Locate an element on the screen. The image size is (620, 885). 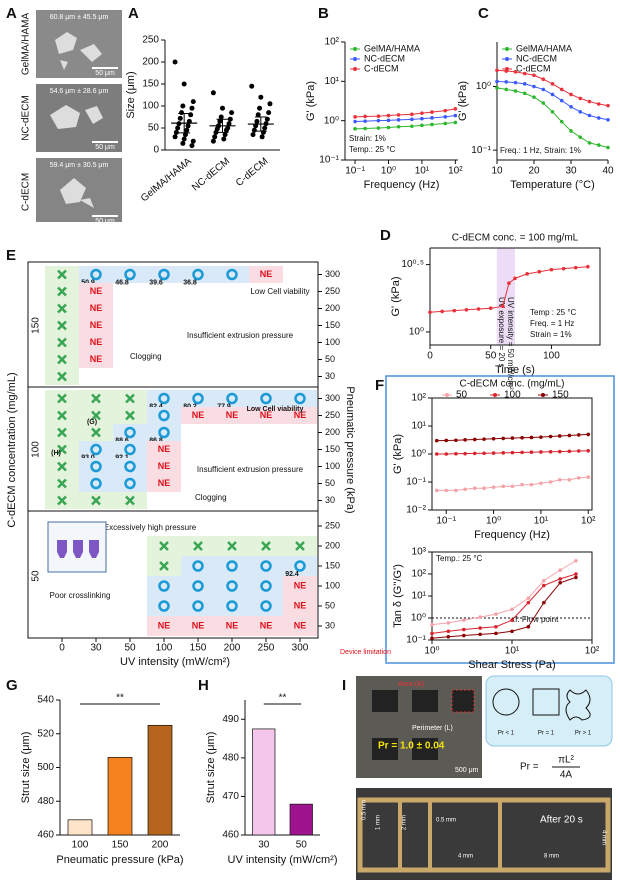
panel-letter: B is located at coordinates (323, 13).